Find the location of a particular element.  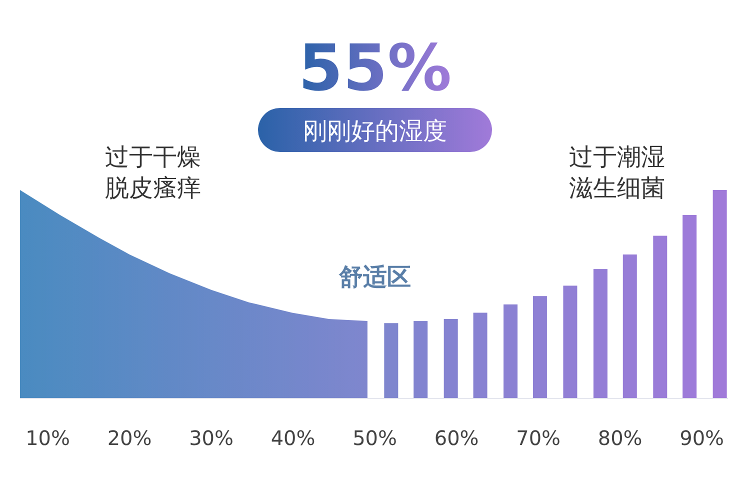

chart-subtitle: 刚刚好的湿度 is located at coordinates (375, 131).